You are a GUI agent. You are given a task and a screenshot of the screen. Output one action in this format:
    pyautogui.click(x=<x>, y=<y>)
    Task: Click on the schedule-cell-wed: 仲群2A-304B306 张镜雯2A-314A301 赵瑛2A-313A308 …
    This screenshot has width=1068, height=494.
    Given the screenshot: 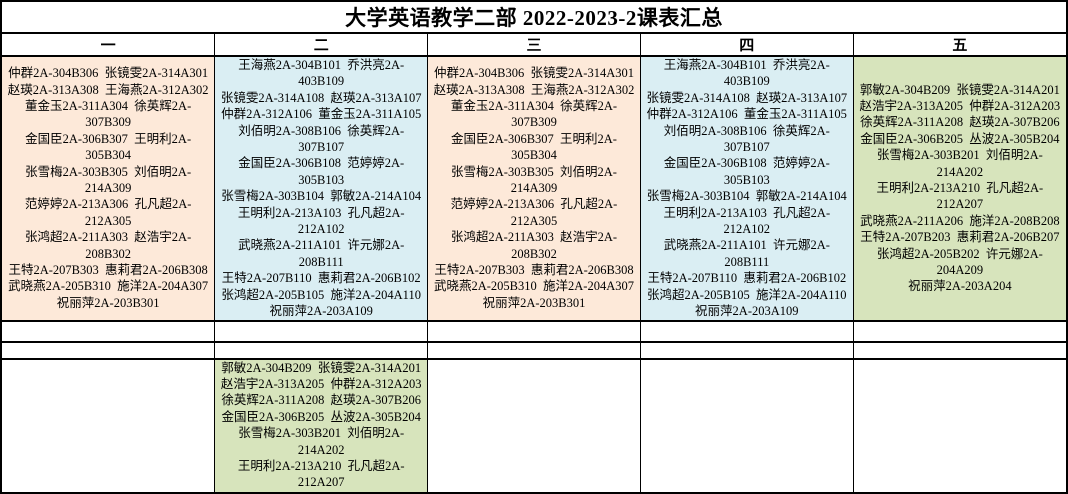 What is the action you would take?
    pyautogui.click(x=534, y=188)
    